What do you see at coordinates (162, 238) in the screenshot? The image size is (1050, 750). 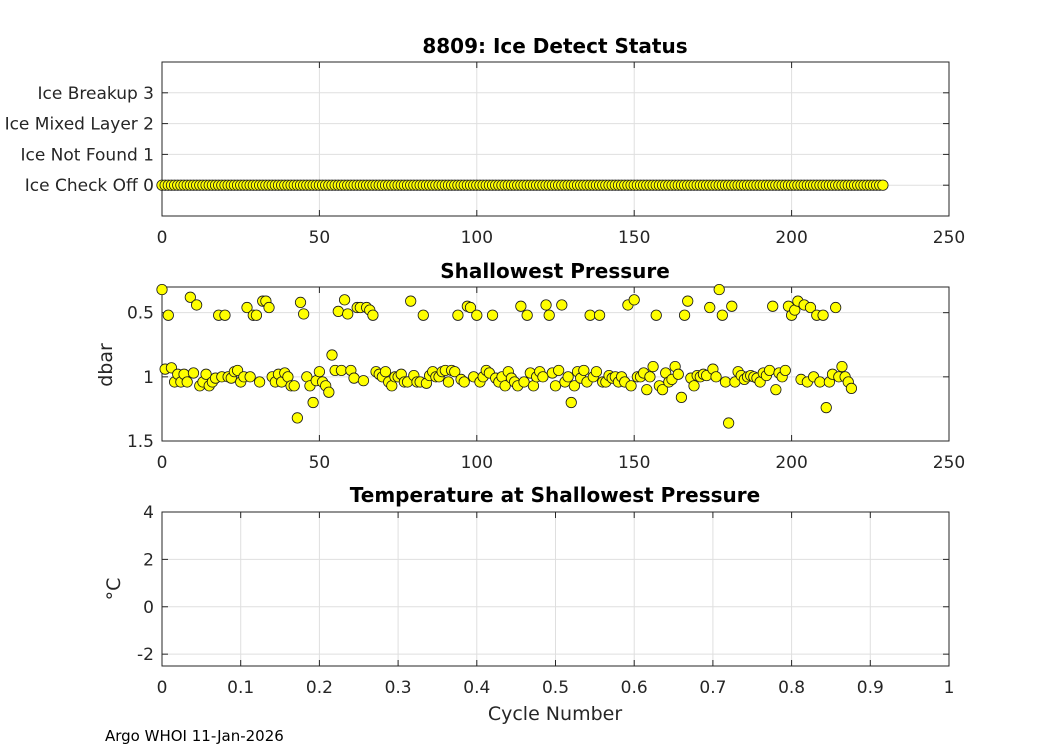 I see `ice-detect-x-tick-label: 0` at bounding box center [162, 238].